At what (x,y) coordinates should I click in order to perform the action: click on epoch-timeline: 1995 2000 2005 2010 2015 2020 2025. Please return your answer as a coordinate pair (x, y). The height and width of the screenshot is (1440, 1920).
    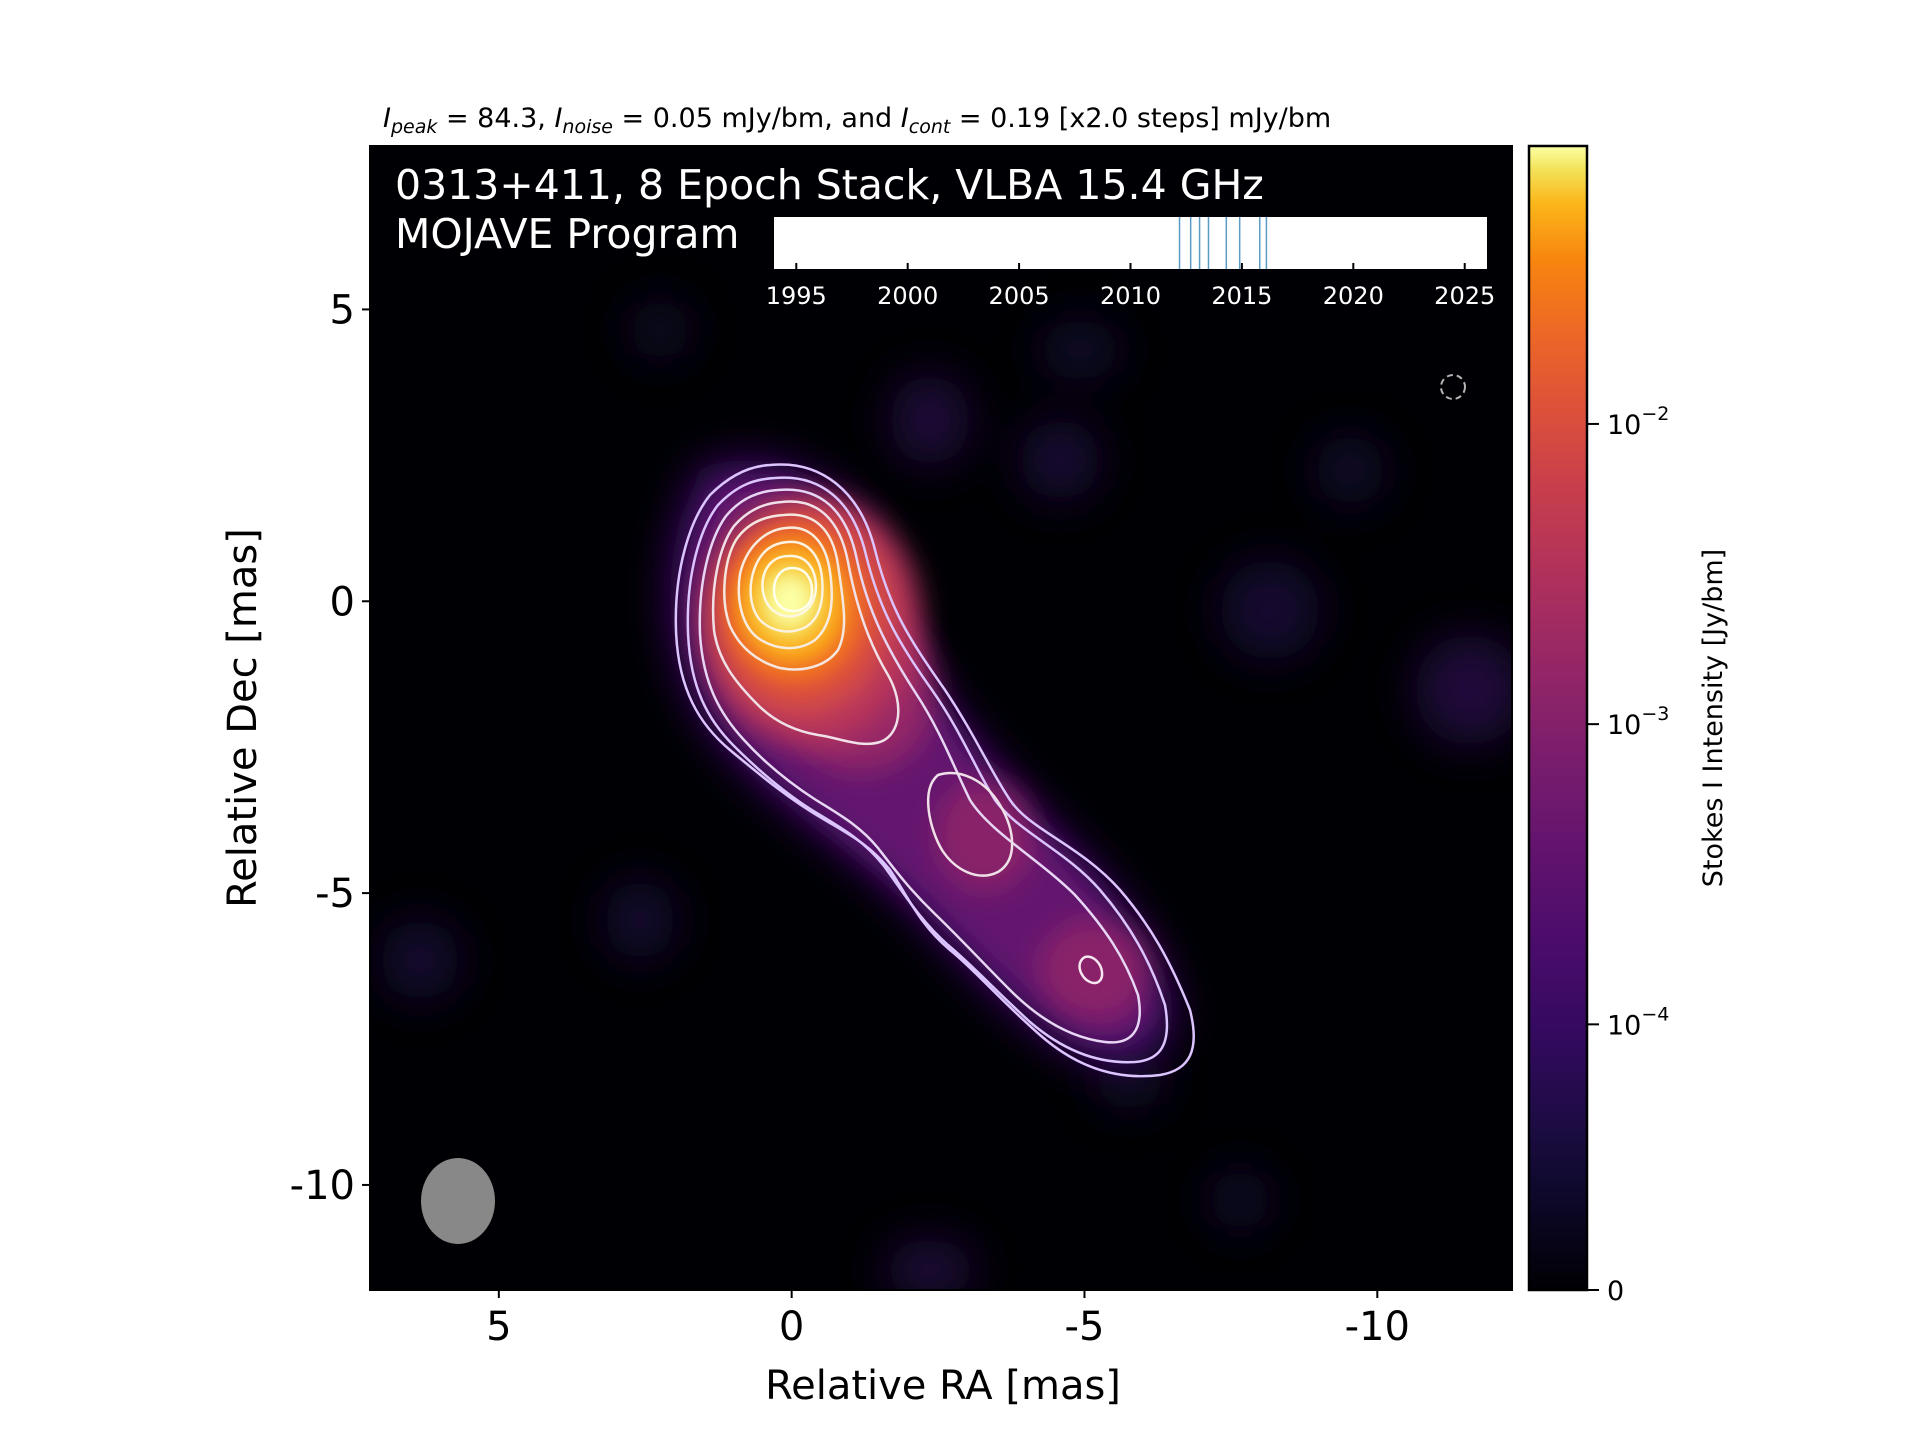
    Looking at the image, I should click on (1130, 263).